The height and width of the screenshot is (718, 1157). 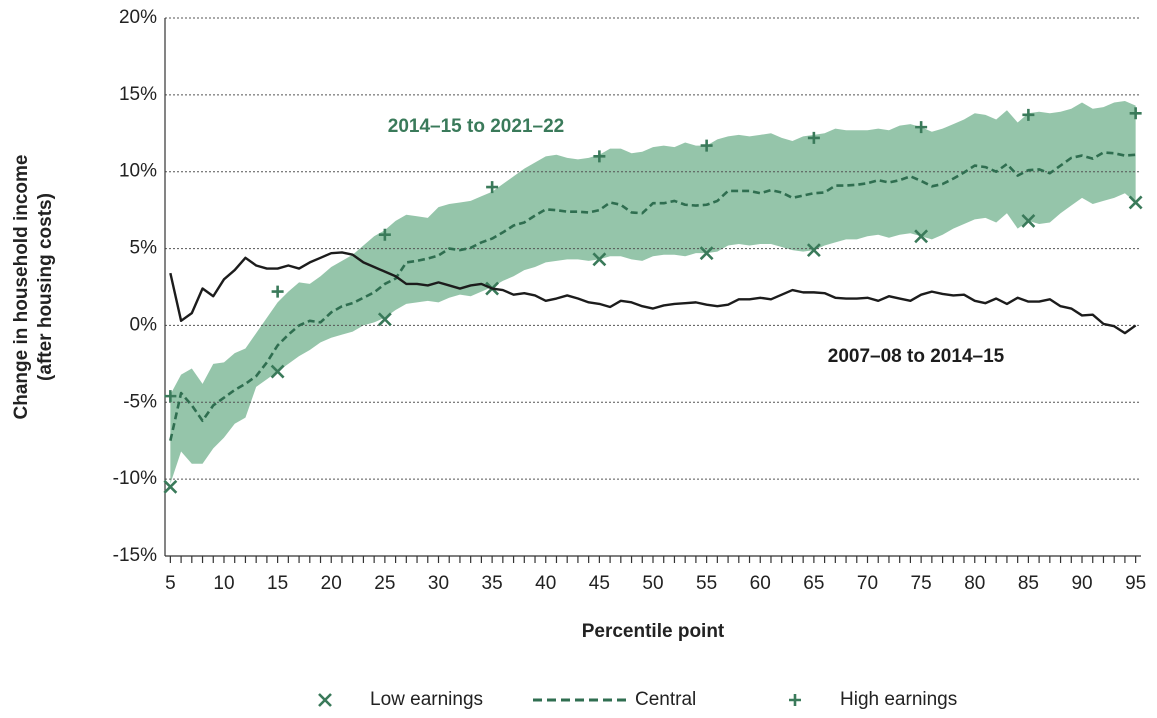 I want to click on x-tick-label: 75, so click(x=921, y=583).